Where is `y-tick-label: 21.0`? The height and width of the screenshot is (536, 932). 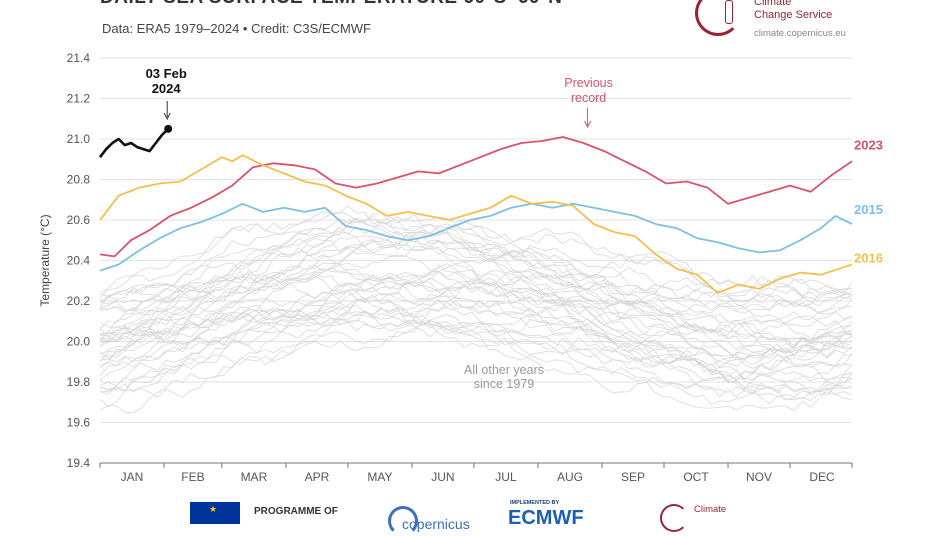 y-tick-label: 21.0 is located at coordinates (79, 139).